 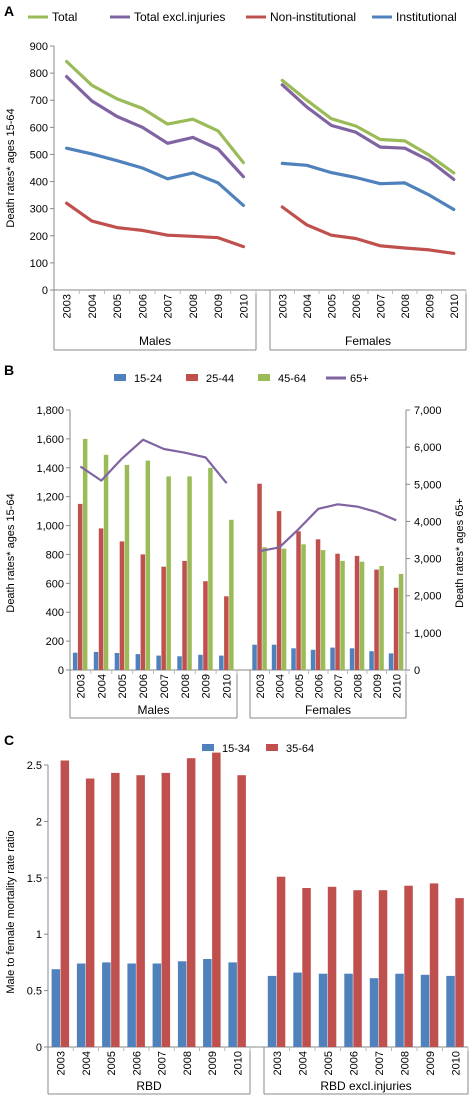 I want to click on panel-a-legend-label: Total excl.injuries, so click(x=179, y=17).